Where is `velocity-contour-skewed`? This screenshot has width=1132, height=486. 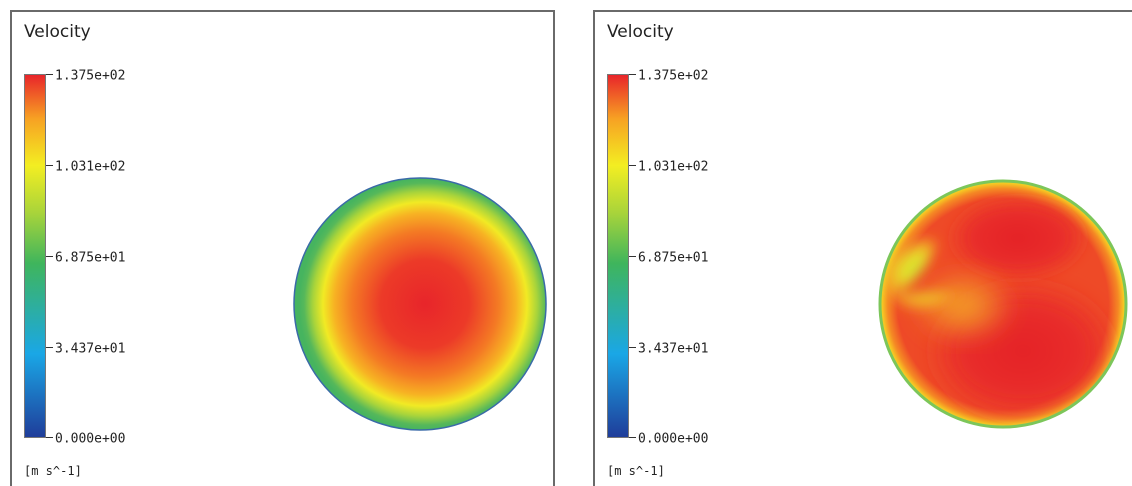
velocity-contour-skewed is located at coordinates (1003, 304).